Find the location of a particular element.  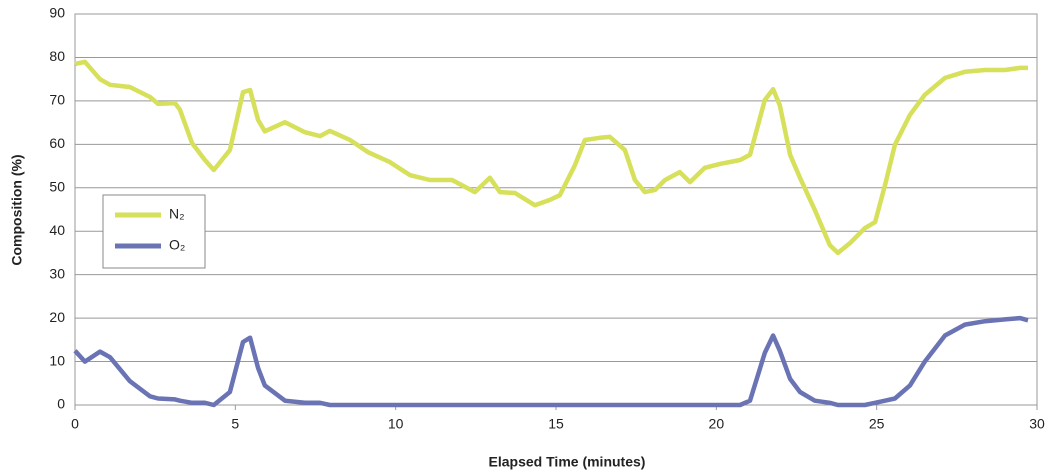

y-tick-label: 90 is located at coordinates (57, 13).